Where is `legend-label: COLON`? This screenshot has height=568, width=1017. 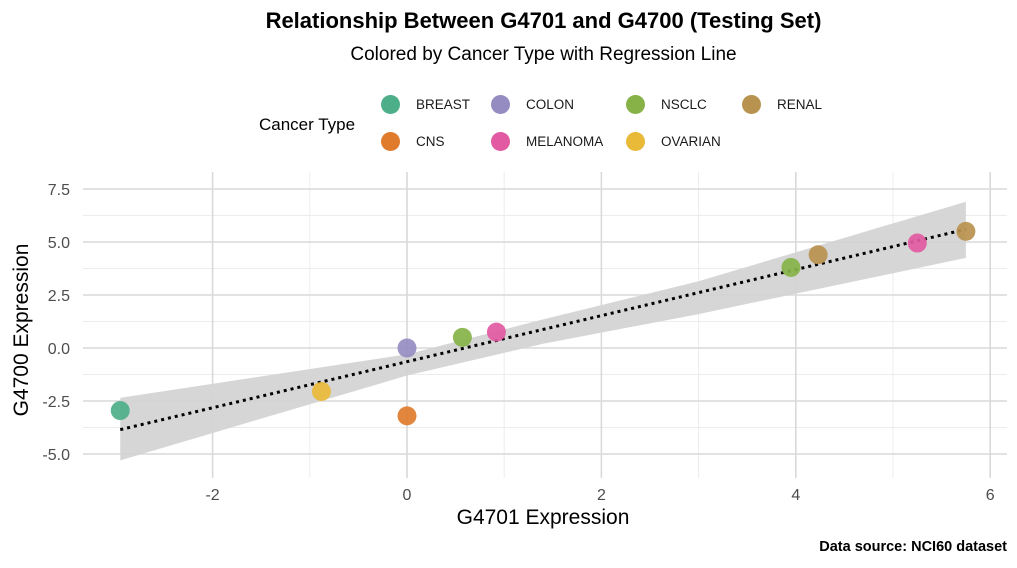 legend-label: COLON is located at coordinates (550, 104).